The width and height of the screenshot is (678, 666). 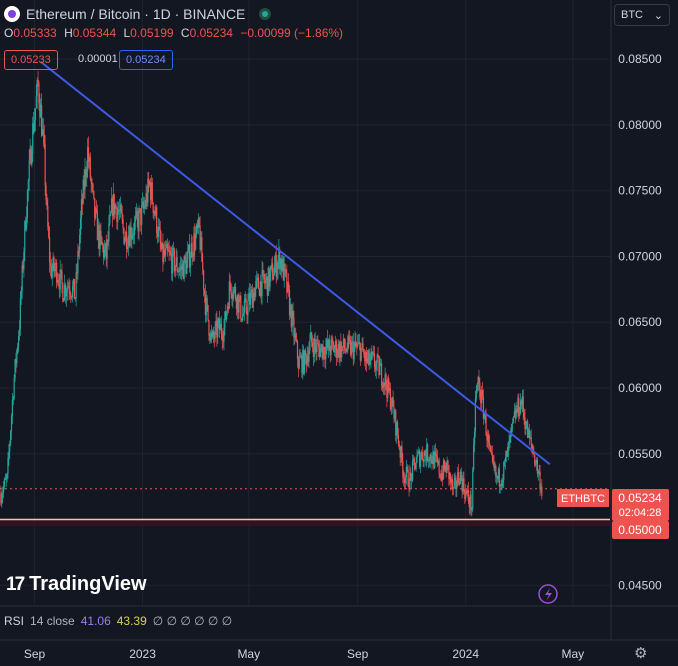 I want to click on rsi-legend: RSI 14 close 41.06 43.39 ∅ ∅ ∅ ∅ ∅ ∅, so click(x=118, y=621).